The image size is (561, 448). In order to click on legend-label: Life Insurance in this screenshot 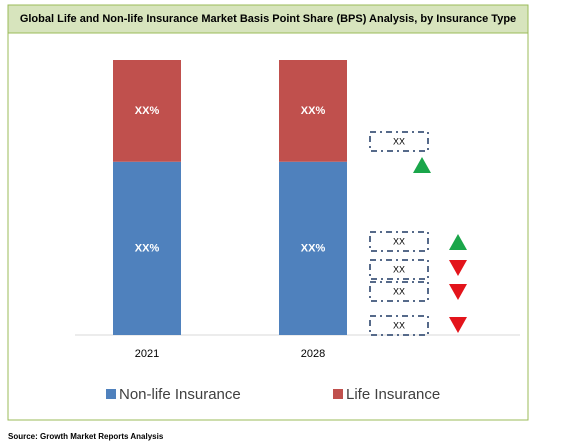, I will do `click(393, 394)`.